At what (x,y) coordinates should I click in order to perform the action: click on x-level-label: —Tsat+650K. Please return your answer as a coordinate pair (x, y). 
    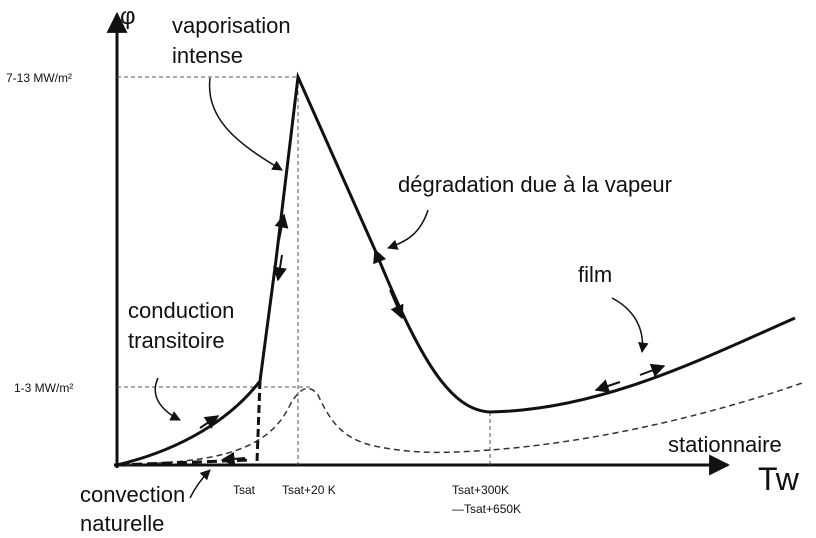
    Looking at the image, I should click on (486, 509).